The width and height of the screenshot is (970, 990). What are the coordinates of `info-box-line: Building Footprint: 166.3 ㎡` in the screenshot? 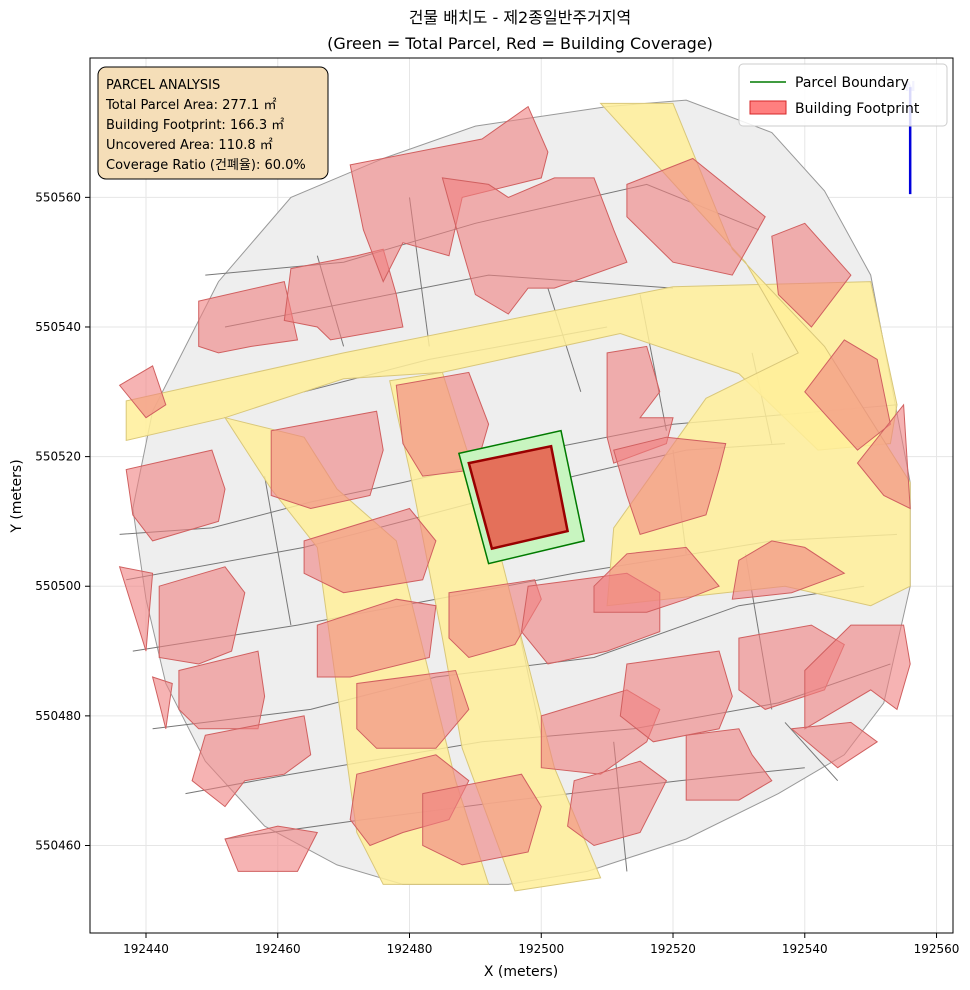 It's located at (195, 125).